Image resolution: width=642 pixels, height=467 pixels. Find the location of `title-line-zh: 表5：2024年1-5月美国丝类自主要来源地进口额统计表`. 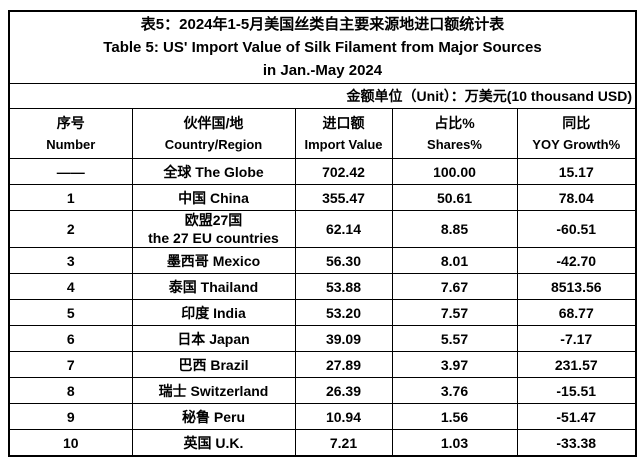

title-line-zh: 表5：2024年1-5月美国丝类自主要来源地进口额统计表 is located at coordinates (322, 24).